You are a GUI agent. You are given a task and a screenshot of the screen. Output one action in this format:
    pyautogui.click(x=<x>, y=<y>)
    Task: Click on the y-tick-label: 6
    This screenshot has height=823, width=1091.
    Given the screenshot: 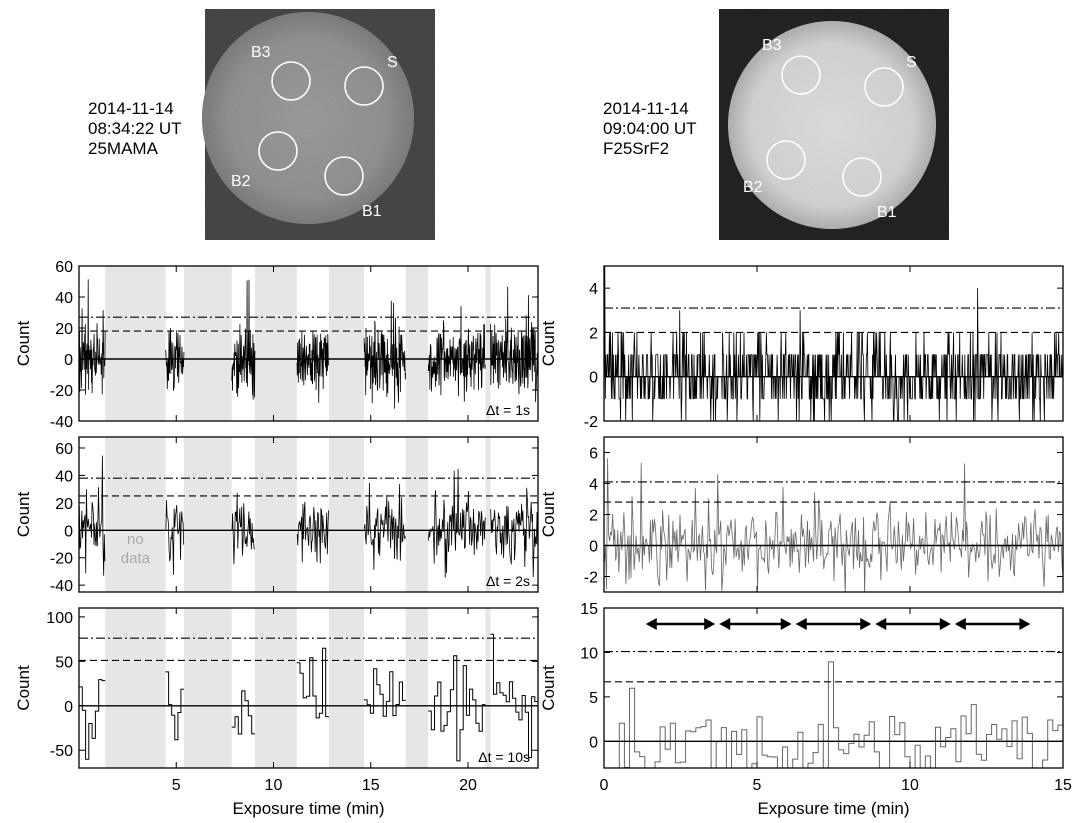 What is the action you would take?
    pyautogui.click(x=593, y=454)
    